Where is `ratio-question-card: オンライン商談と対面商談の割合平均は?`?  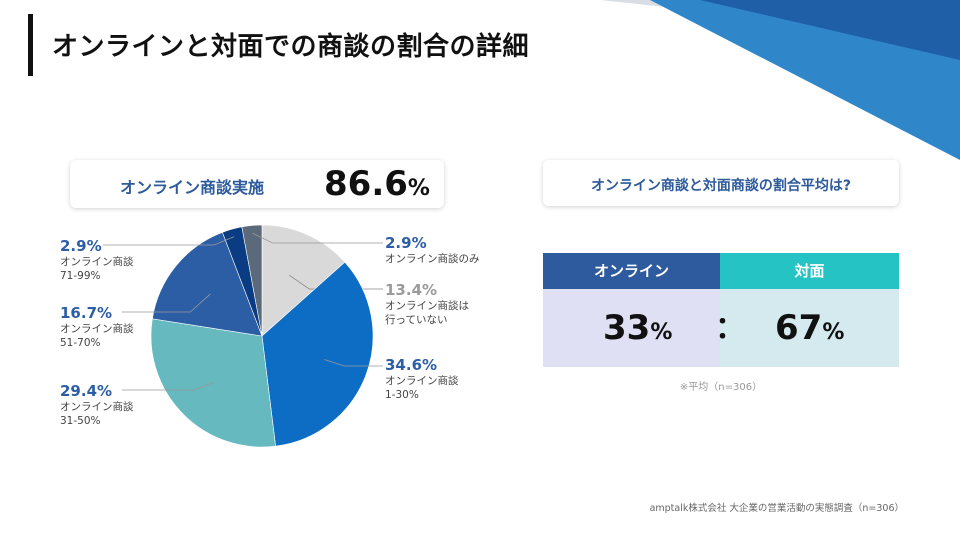
ratio-question-card: オンライン商談と対面商談の割合平均は? is located at coordinates (721, 183).